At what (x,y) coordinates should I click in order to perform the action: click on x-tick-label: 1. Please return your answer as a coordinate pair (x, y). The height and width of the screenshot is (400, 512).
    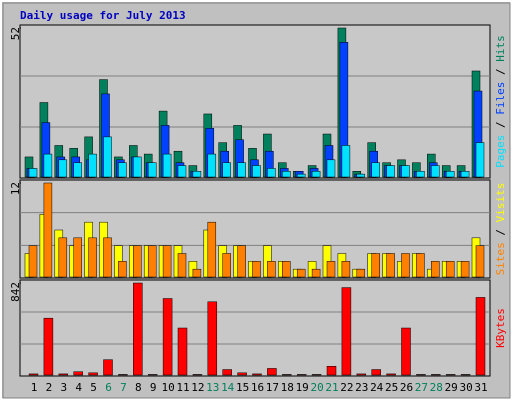
    Looking at the image, I should click on (34, 387).